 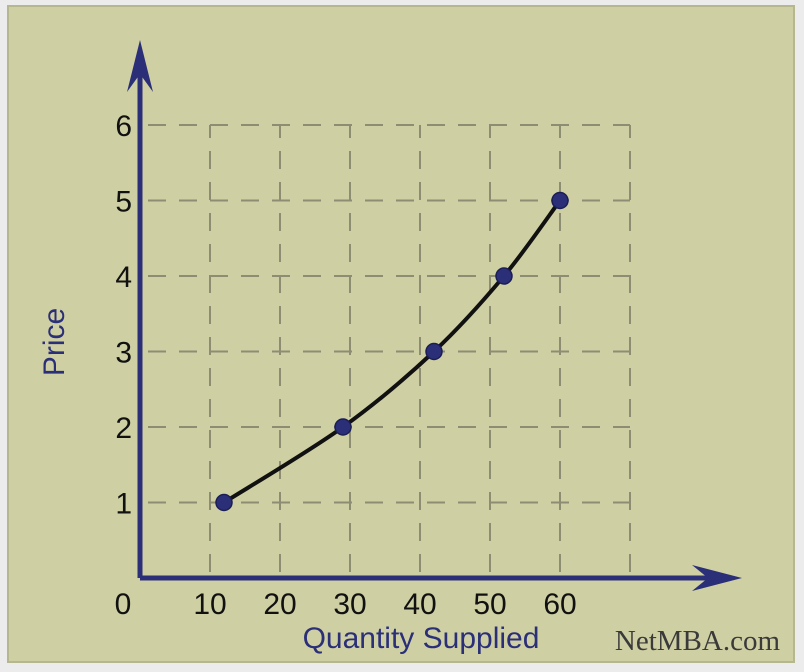 What do you see at coordinates (349, 604) in the screenshot?
I see `x-tick-label-30: 30` at bounding box center [349, 604].